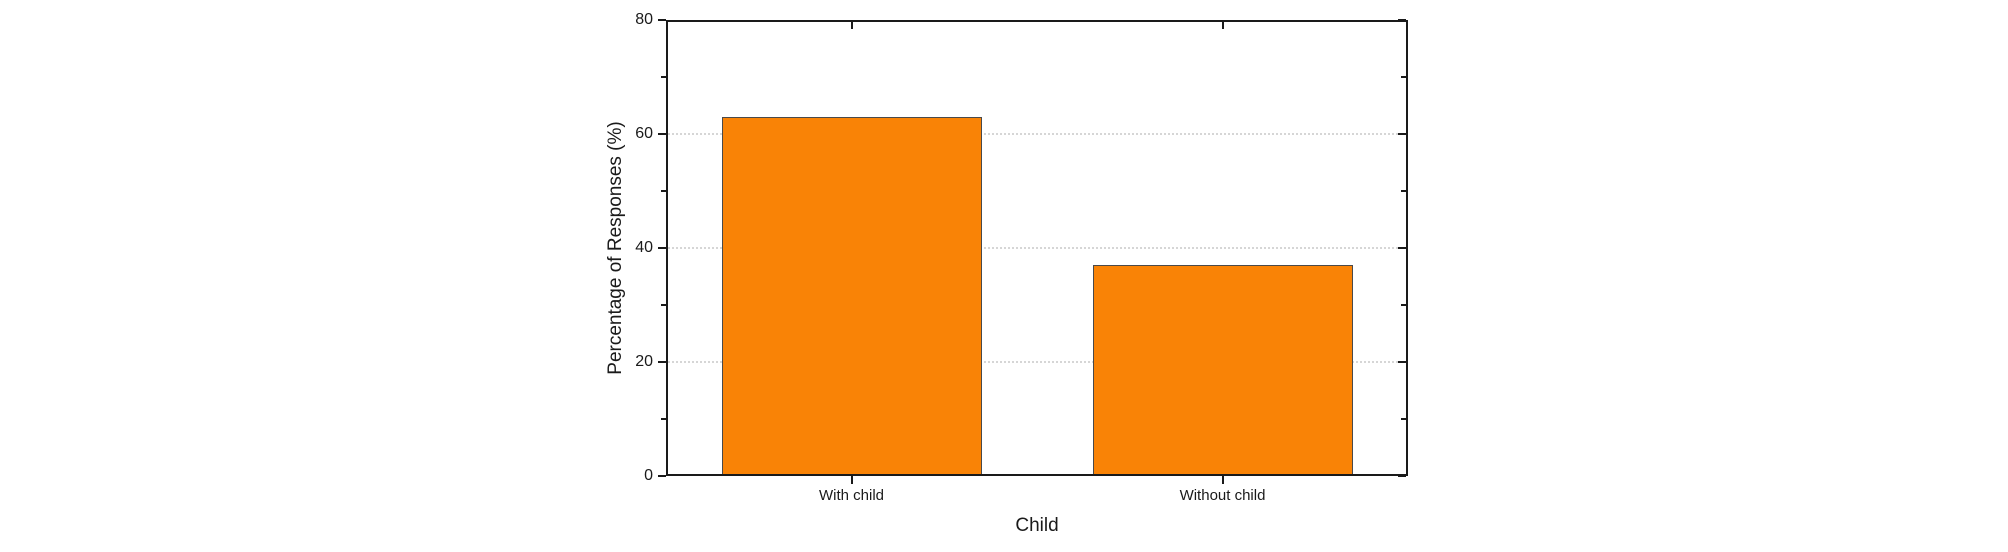 The image size is (2008, 552). Describe the element at coordinates (851, 24) in the screenshot. I see `x-axis-tick-top-with-child` at that location.